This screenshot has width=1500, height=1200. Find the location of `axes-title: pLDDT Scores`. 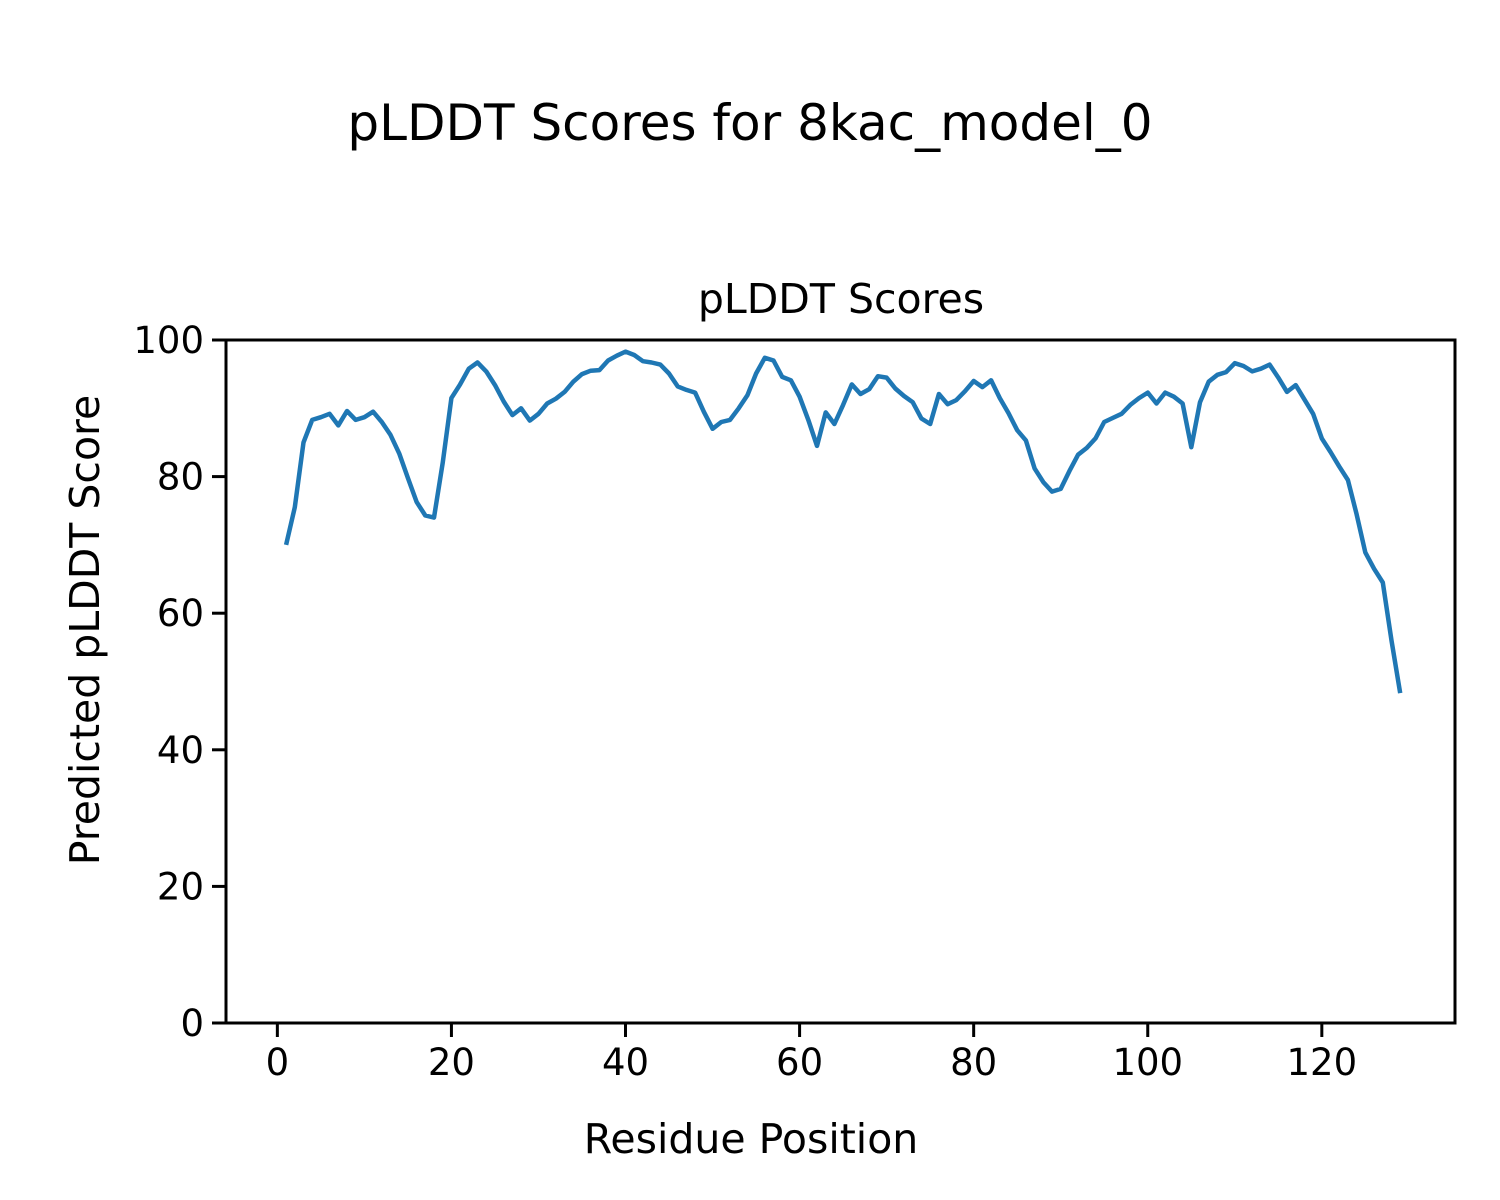

axes-title: pLDDT Scores is located at coordinates (841, 299).